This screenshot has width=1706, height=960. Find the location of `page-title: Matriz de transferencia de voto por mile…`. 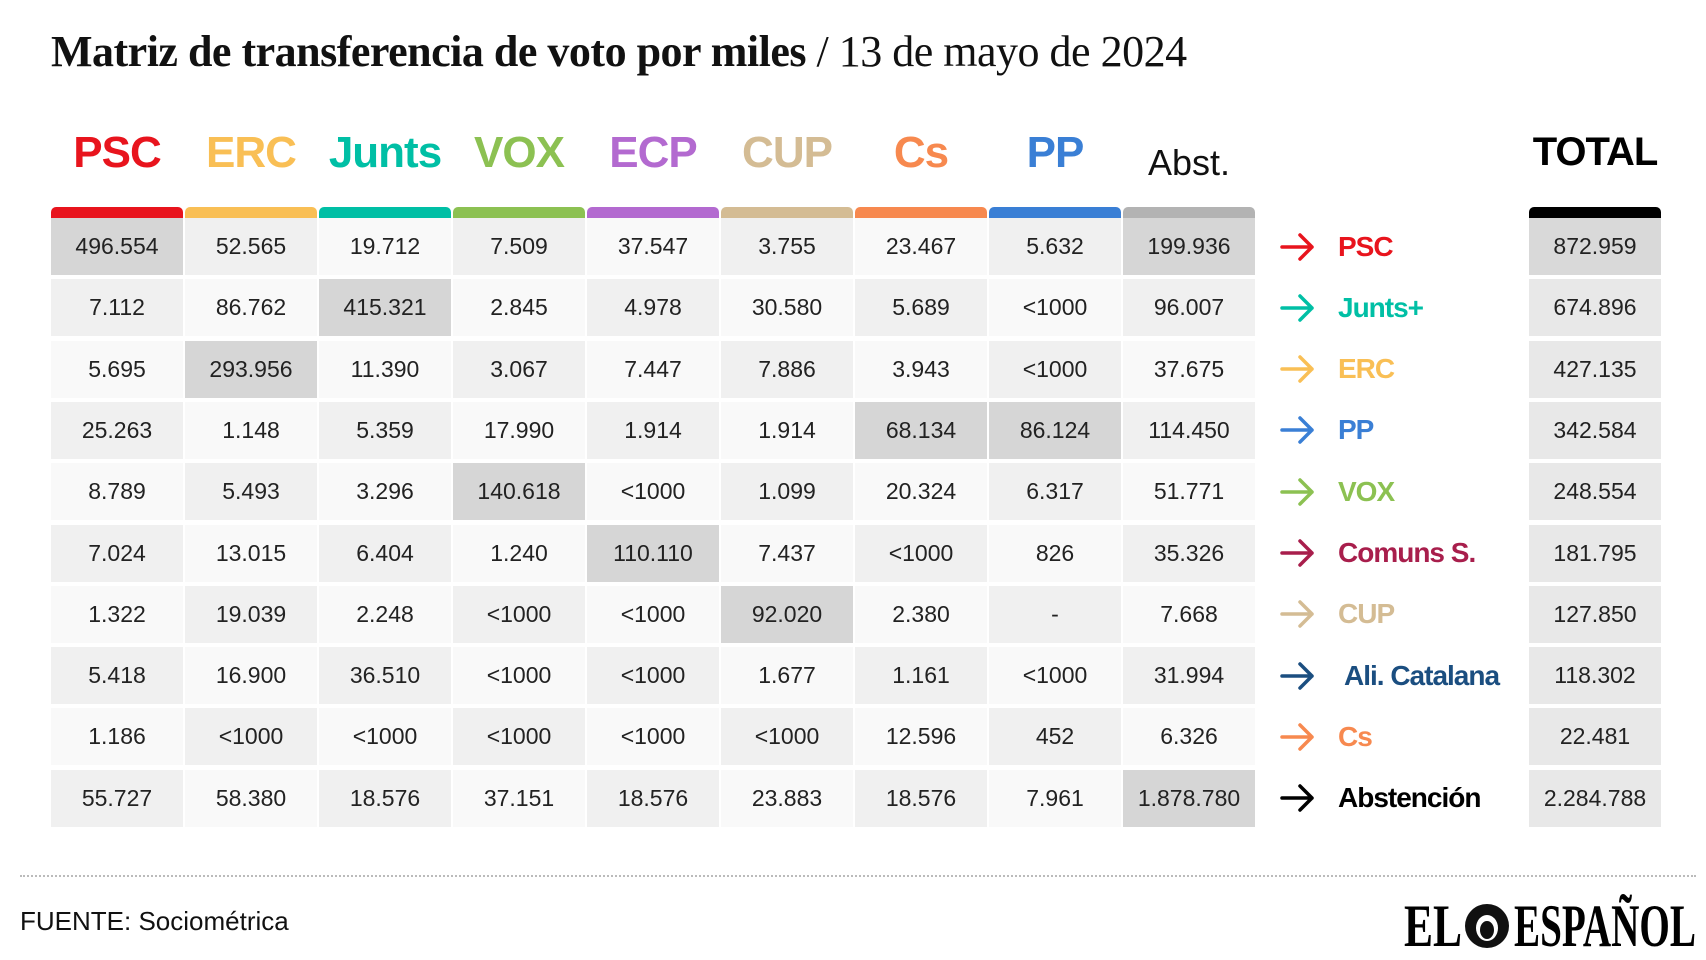

page-title: Matriz de transferencia de voto por mile… is located at coordinates (619, 51).